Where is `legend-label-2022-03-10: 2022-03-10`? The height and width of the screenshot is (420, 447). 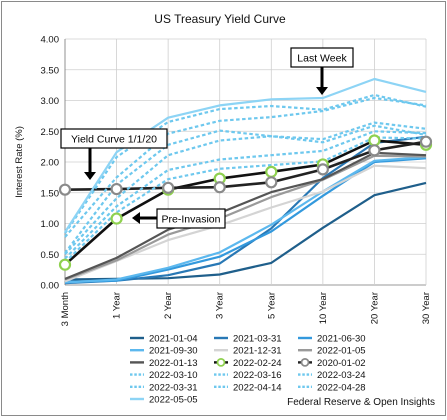 legend-label-2022-03-10: 2022-03-10 is located at coordinates (173, 375).